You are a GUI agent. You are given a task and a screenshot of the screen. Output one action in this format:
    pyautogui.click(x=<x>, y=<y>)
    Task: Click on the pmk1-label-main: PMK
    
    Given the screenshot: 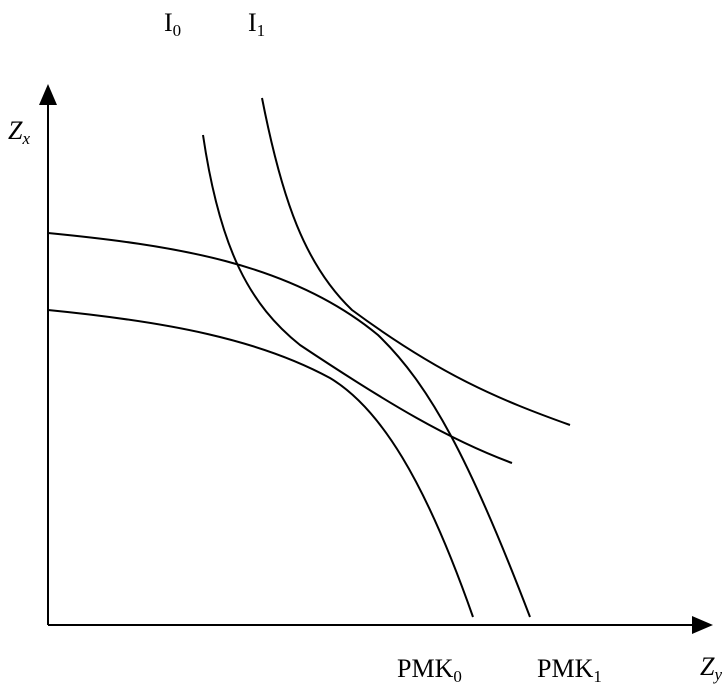 What is the action you would take?
    pyautogui.click(x=565, y=668)
    